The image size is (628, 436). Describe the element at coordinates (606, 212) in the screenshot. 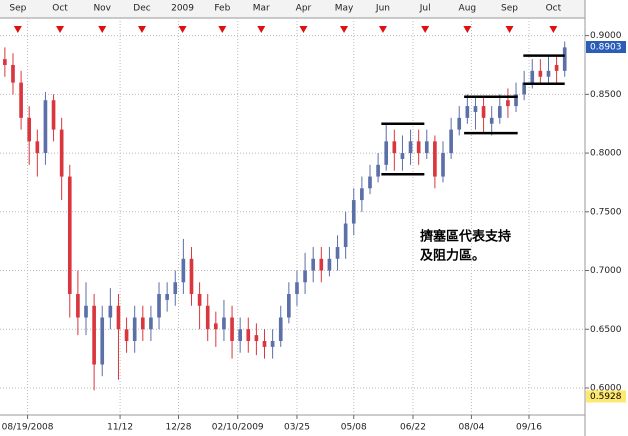

I see `y-tick-label: 0.7500` at that location.